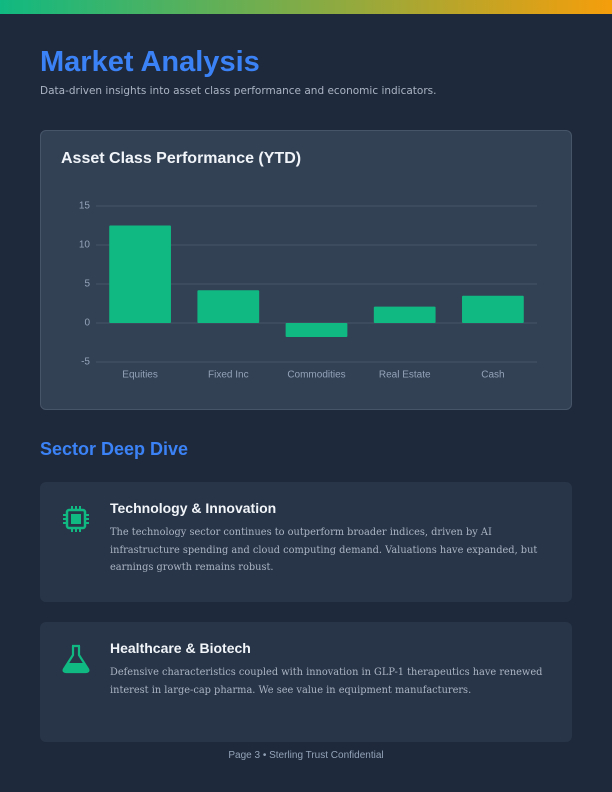  What do you see at coordinates (76, 519) in the screenshot?
I see `chip-icon` at bounding box center [76, 519].